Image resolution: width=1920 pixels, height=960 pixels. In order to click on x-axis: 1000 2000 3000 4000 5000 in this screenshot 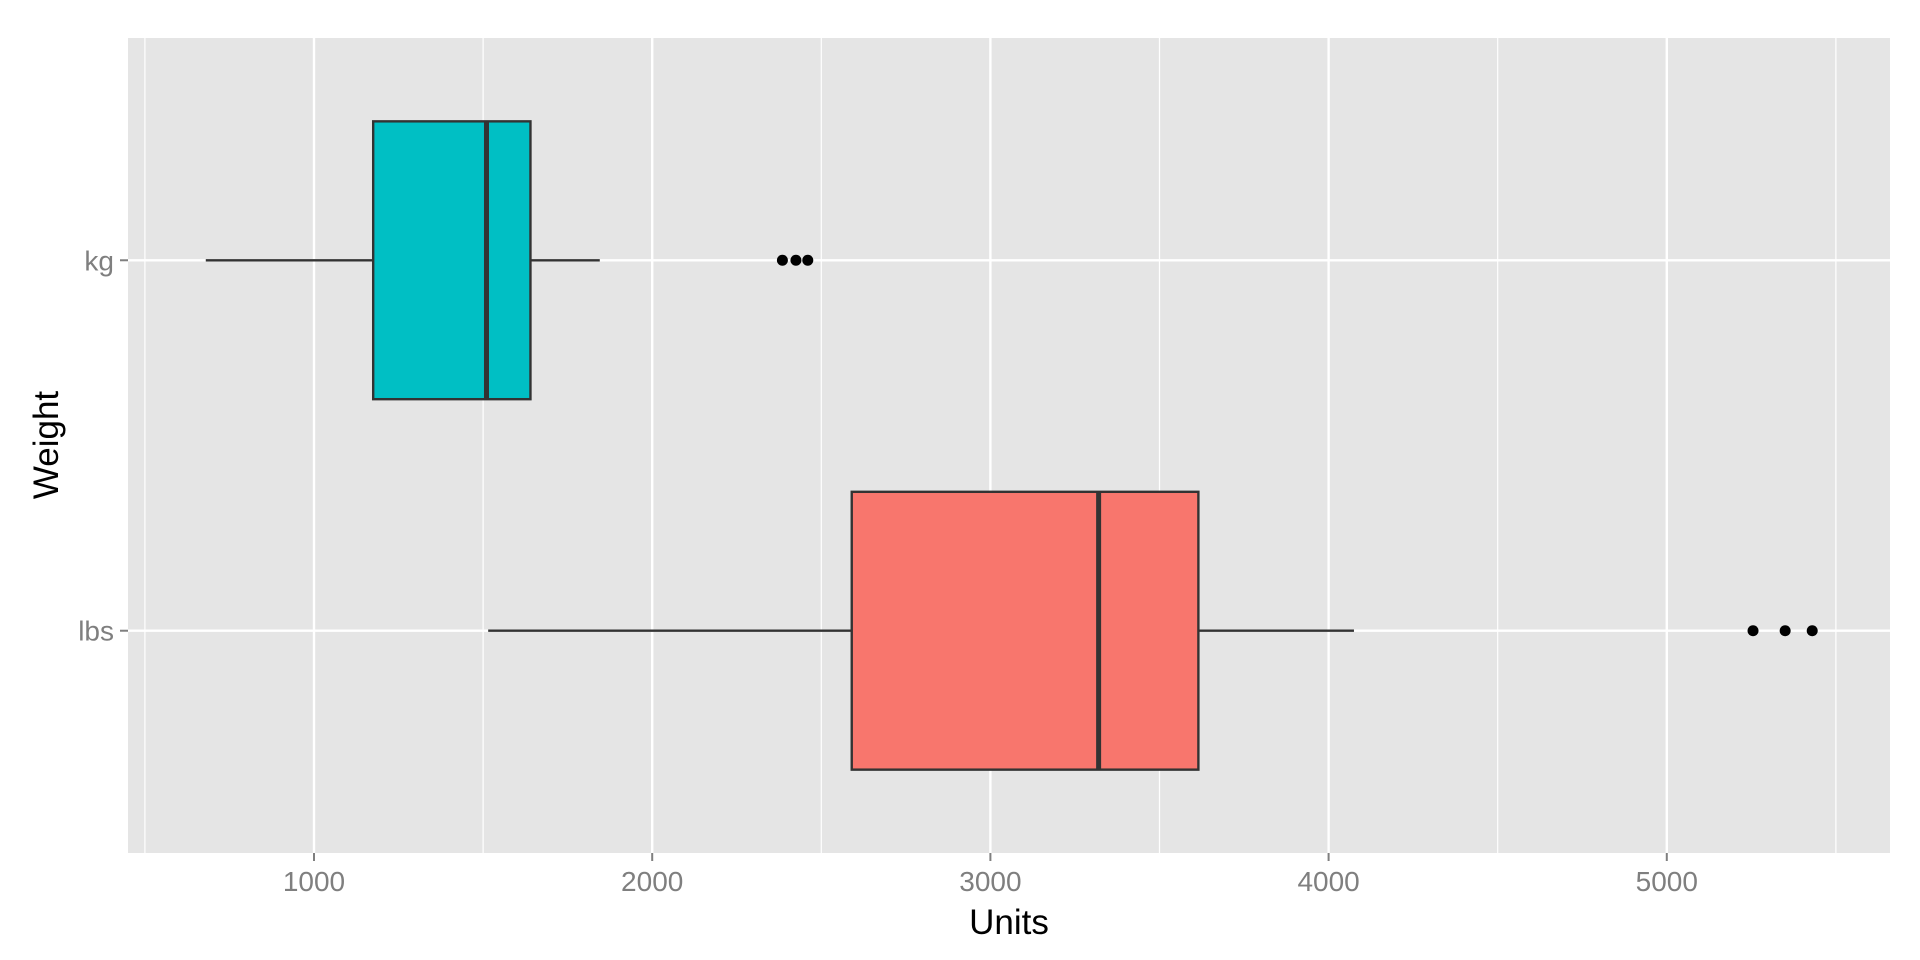, I will do `click(990, 875)`.